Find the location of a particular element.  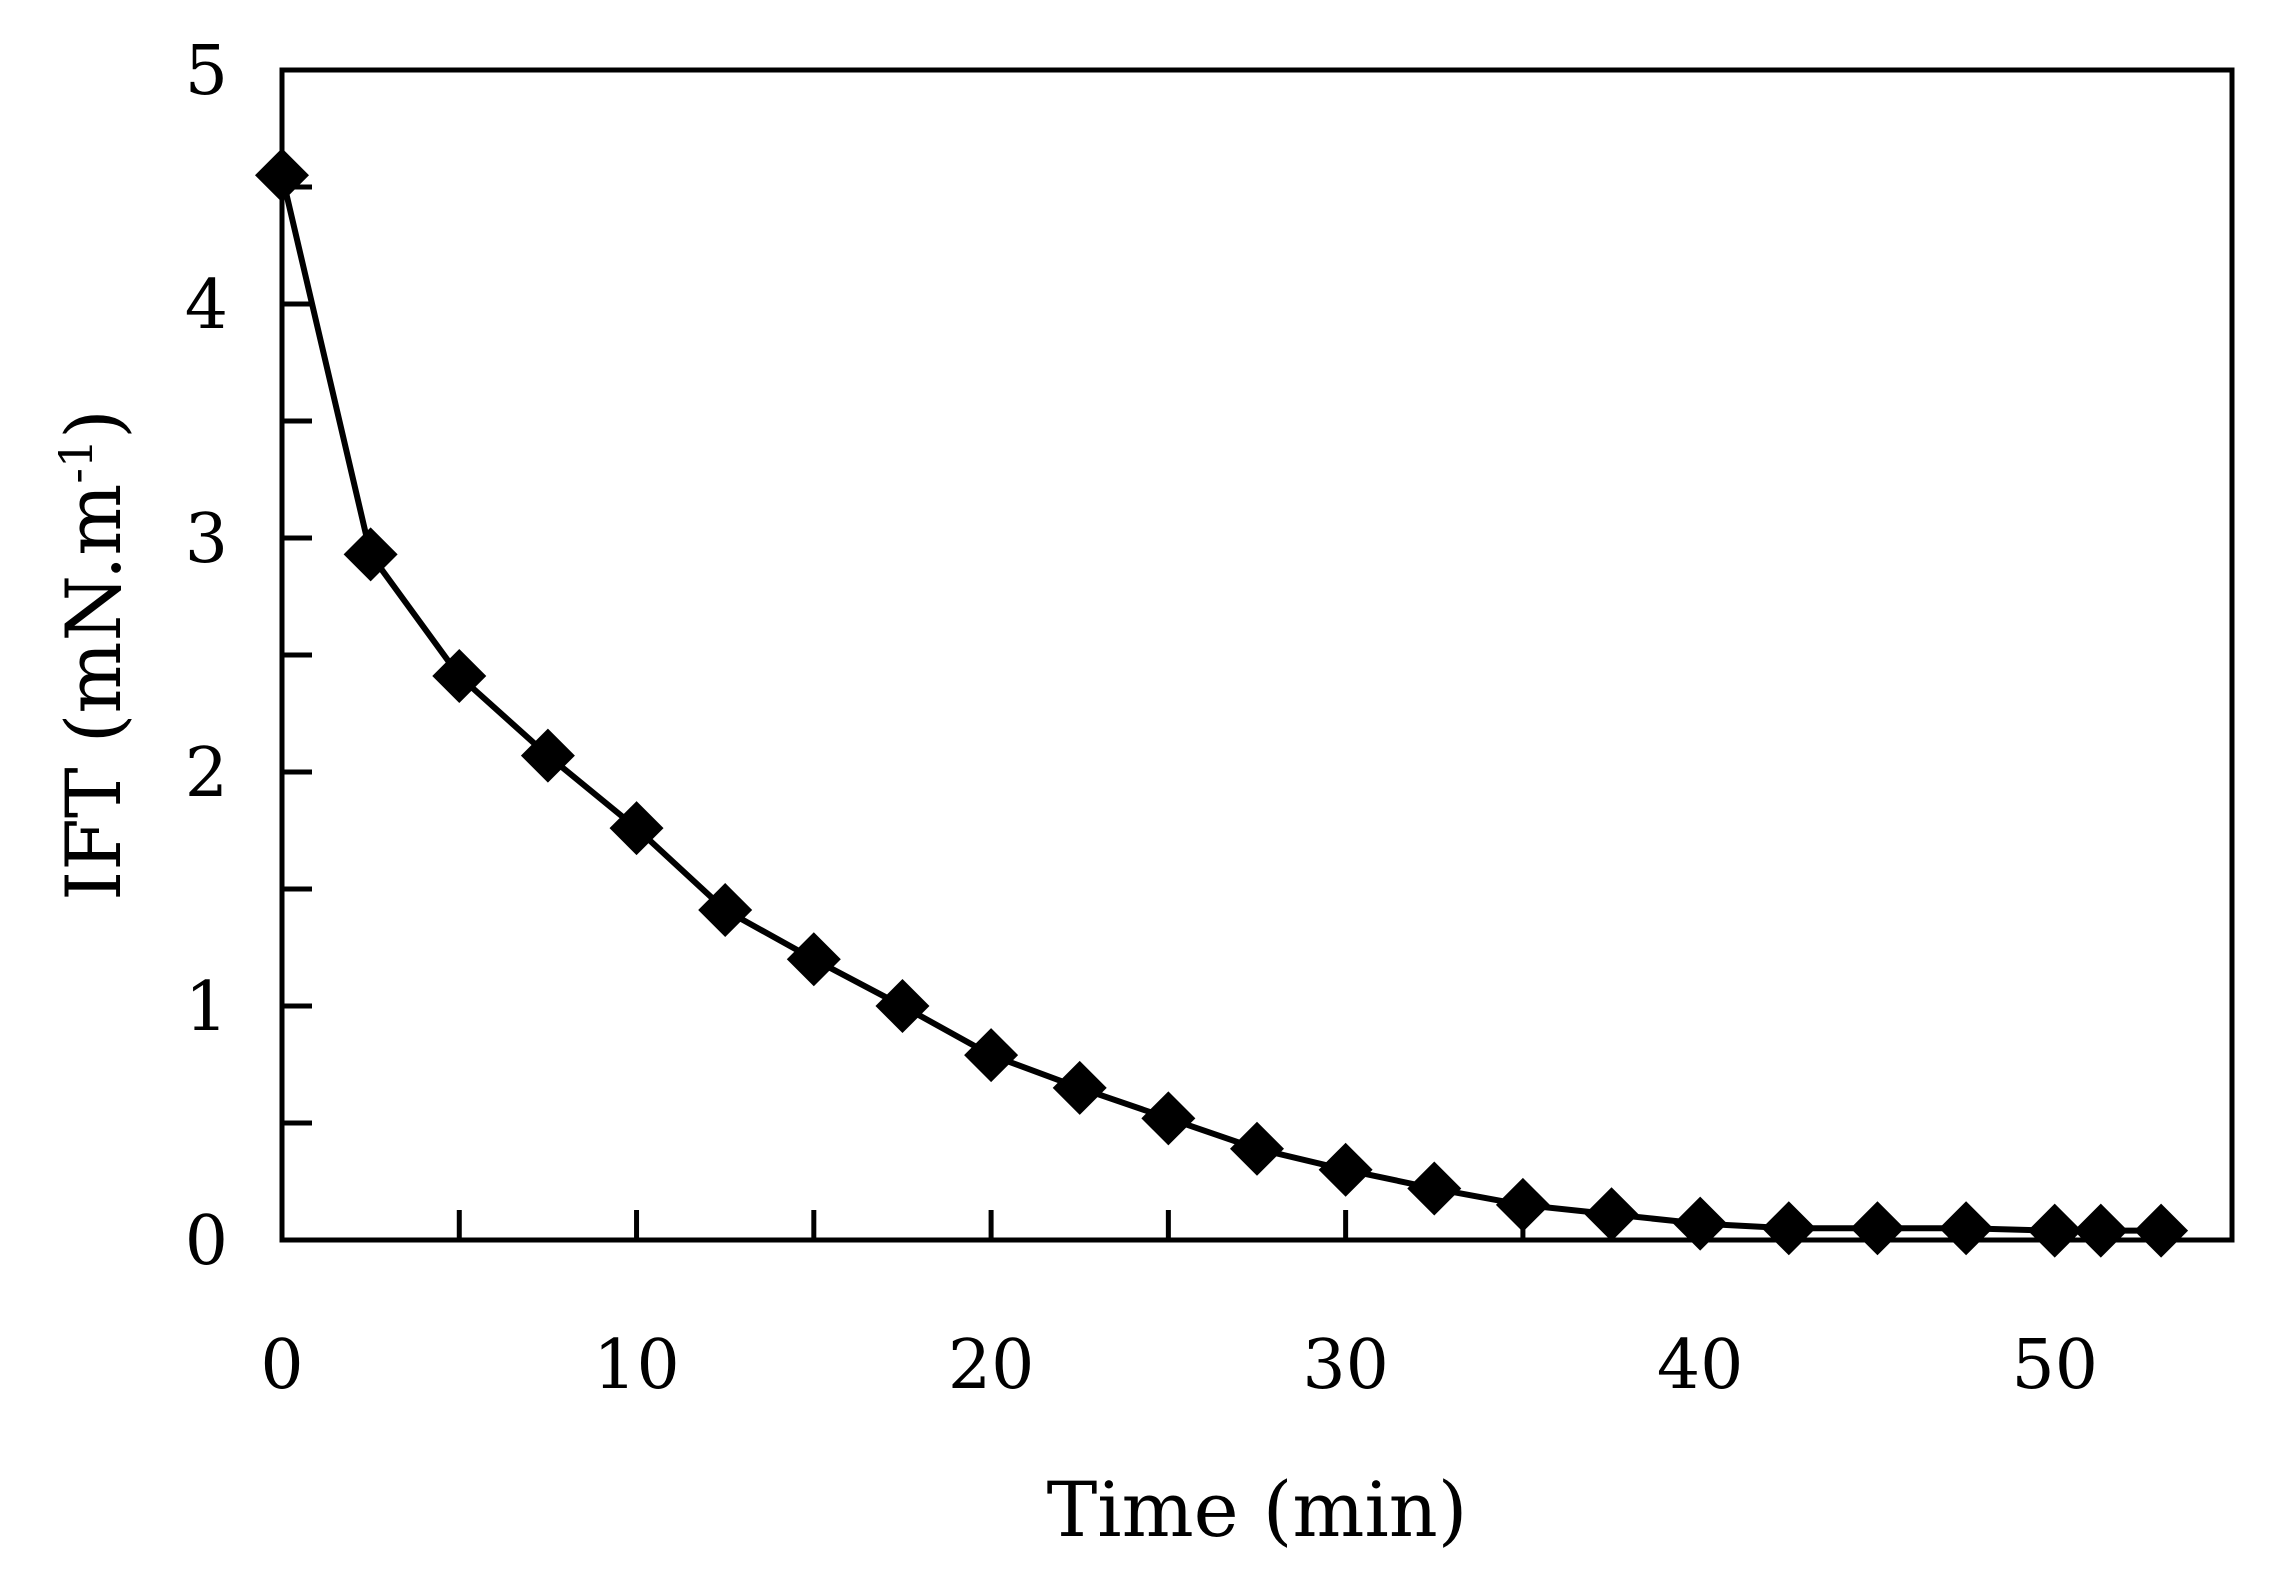

x-tick-label: 40 is located at coordinates (1700, 1365).